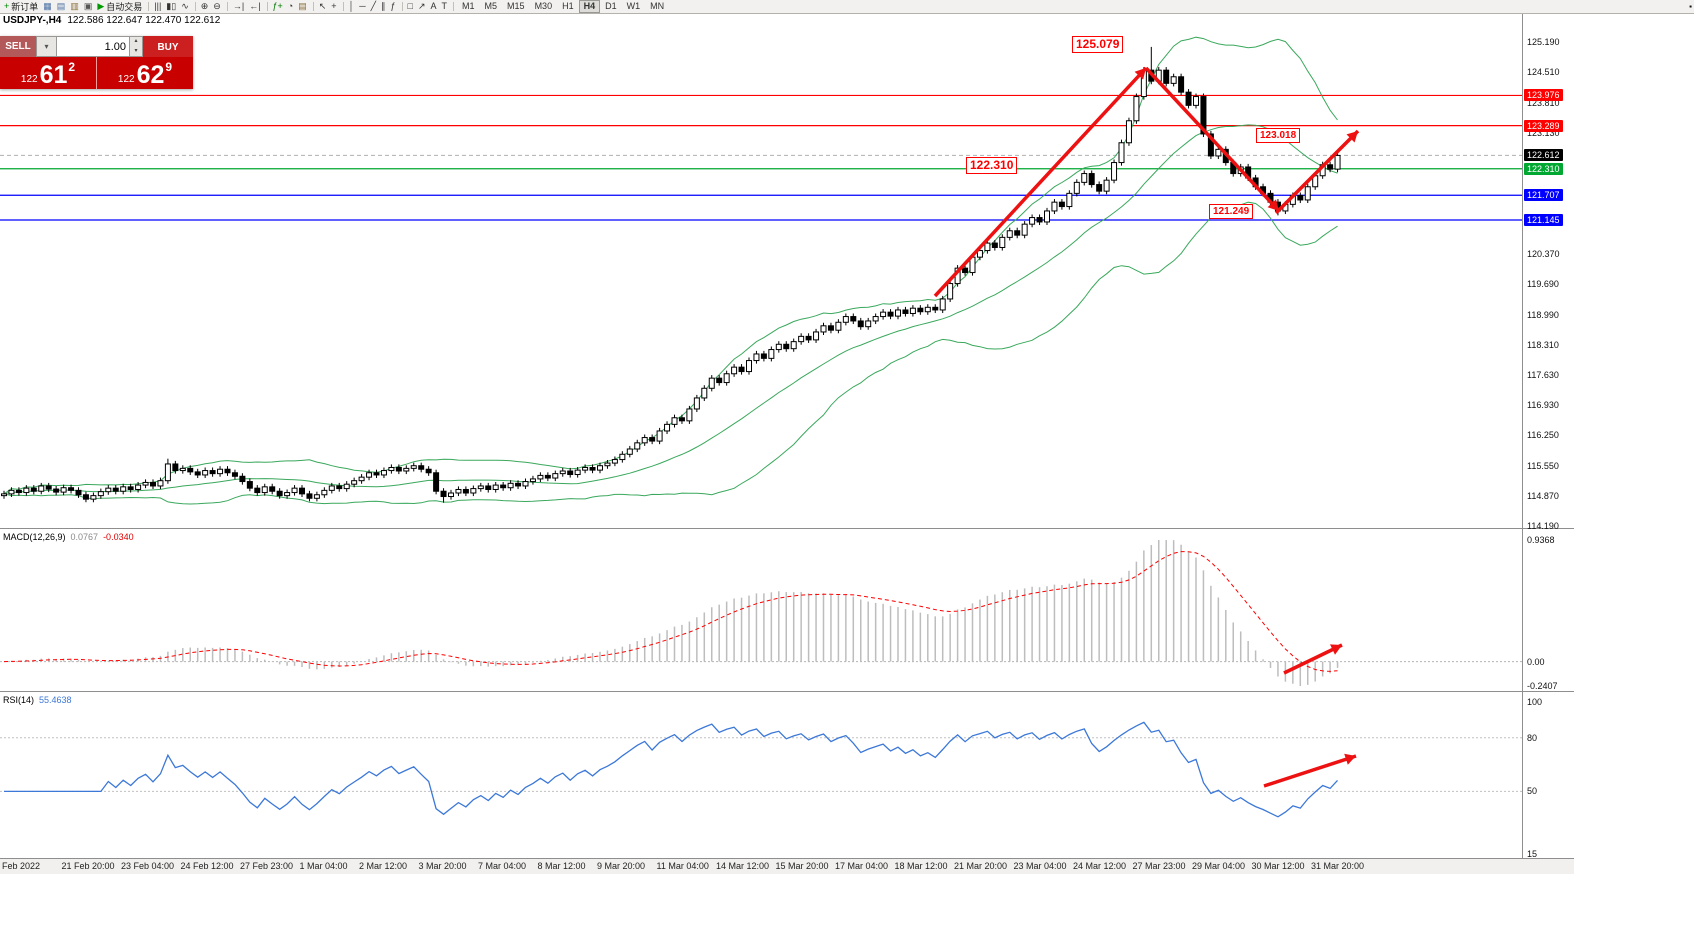  What do you see at coordinates (171, 6) in the screenshot?
I see `candlestick-chart-icon: ▮▯` at bounding box center [171, 6].